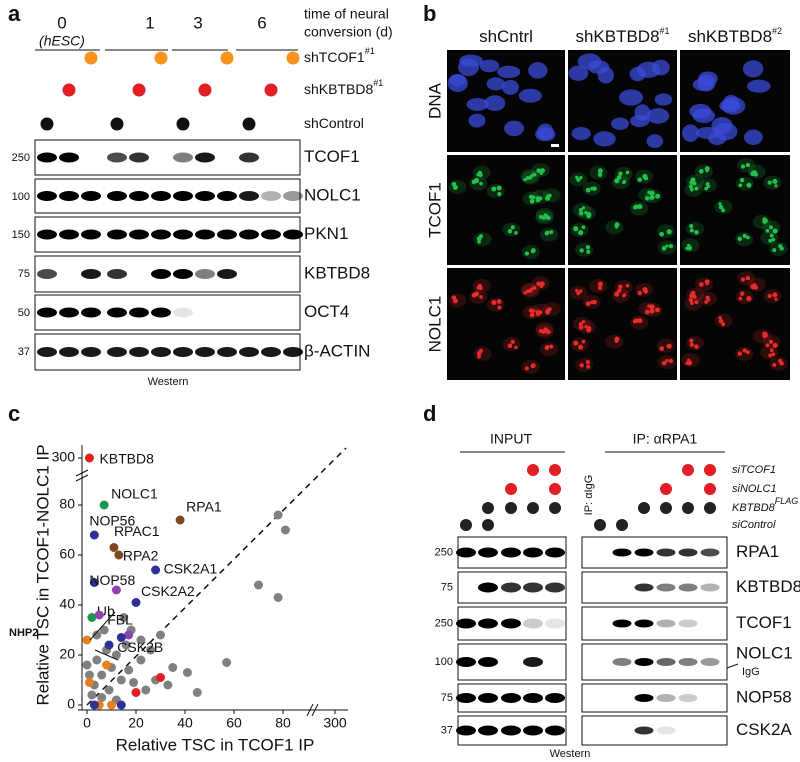 The image size is (800, 762). What do you see at coordinates (654, 698) in the screenshot?
I see `blot-frame` at bounding box center [654, 698].